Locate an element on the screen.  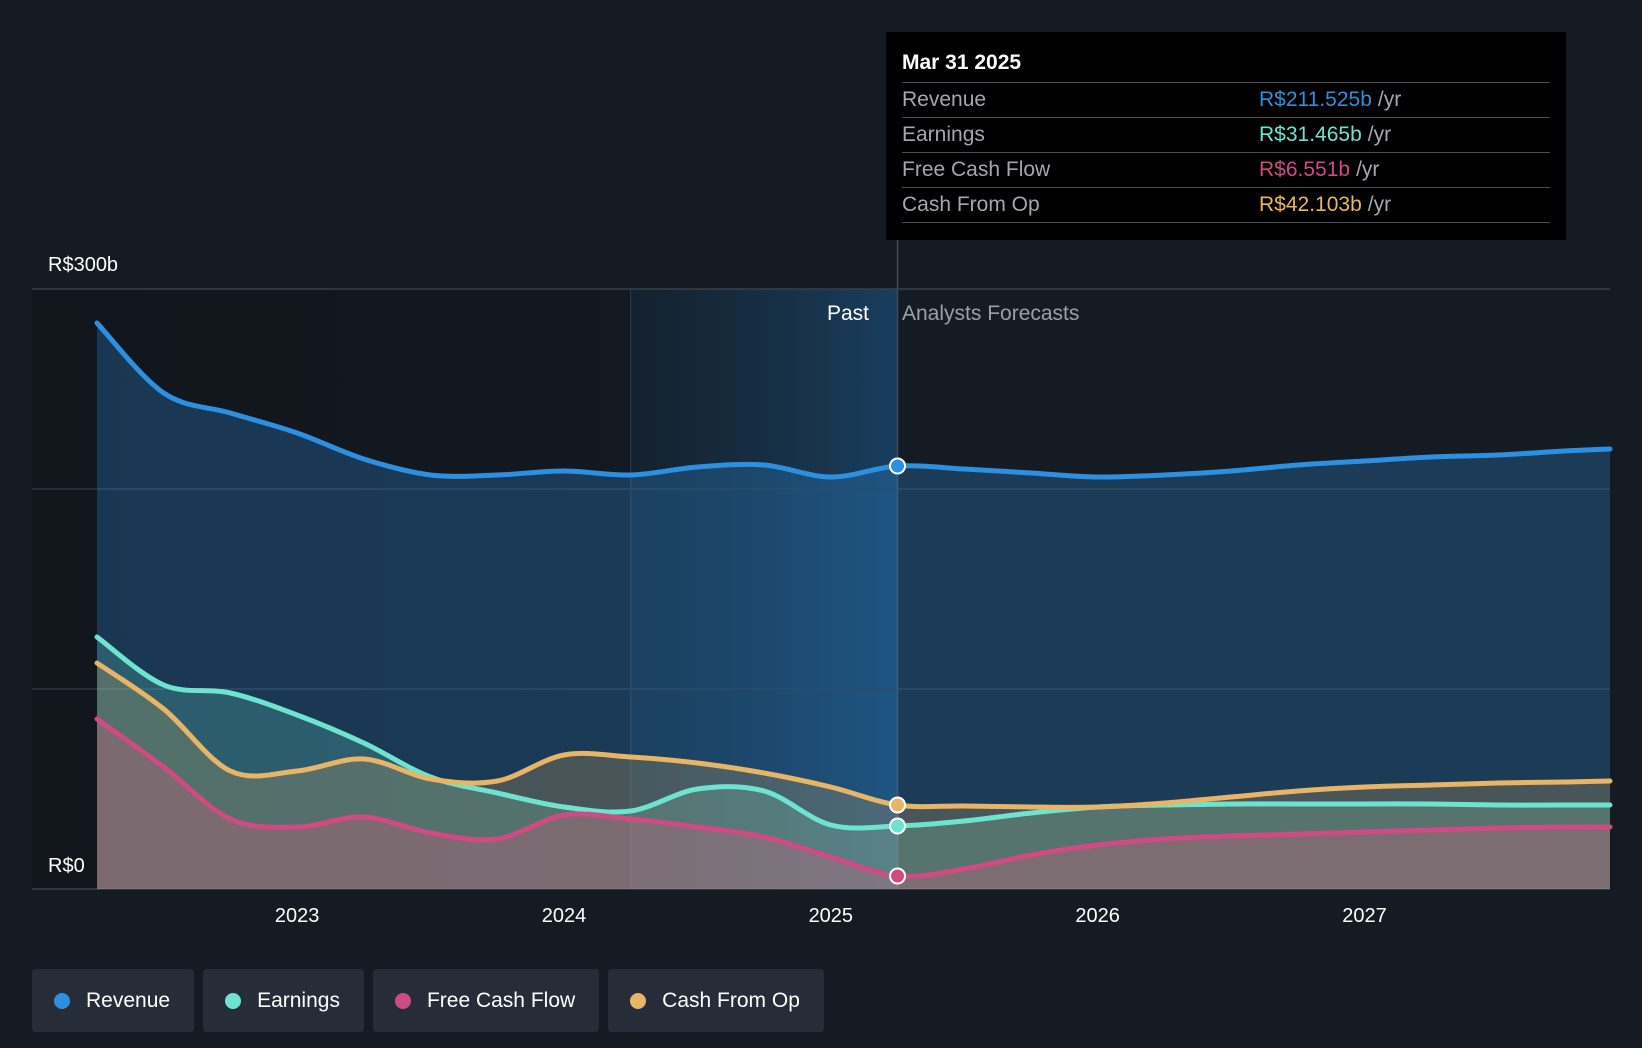
revenue-marker is located at coordinates (898, 466).